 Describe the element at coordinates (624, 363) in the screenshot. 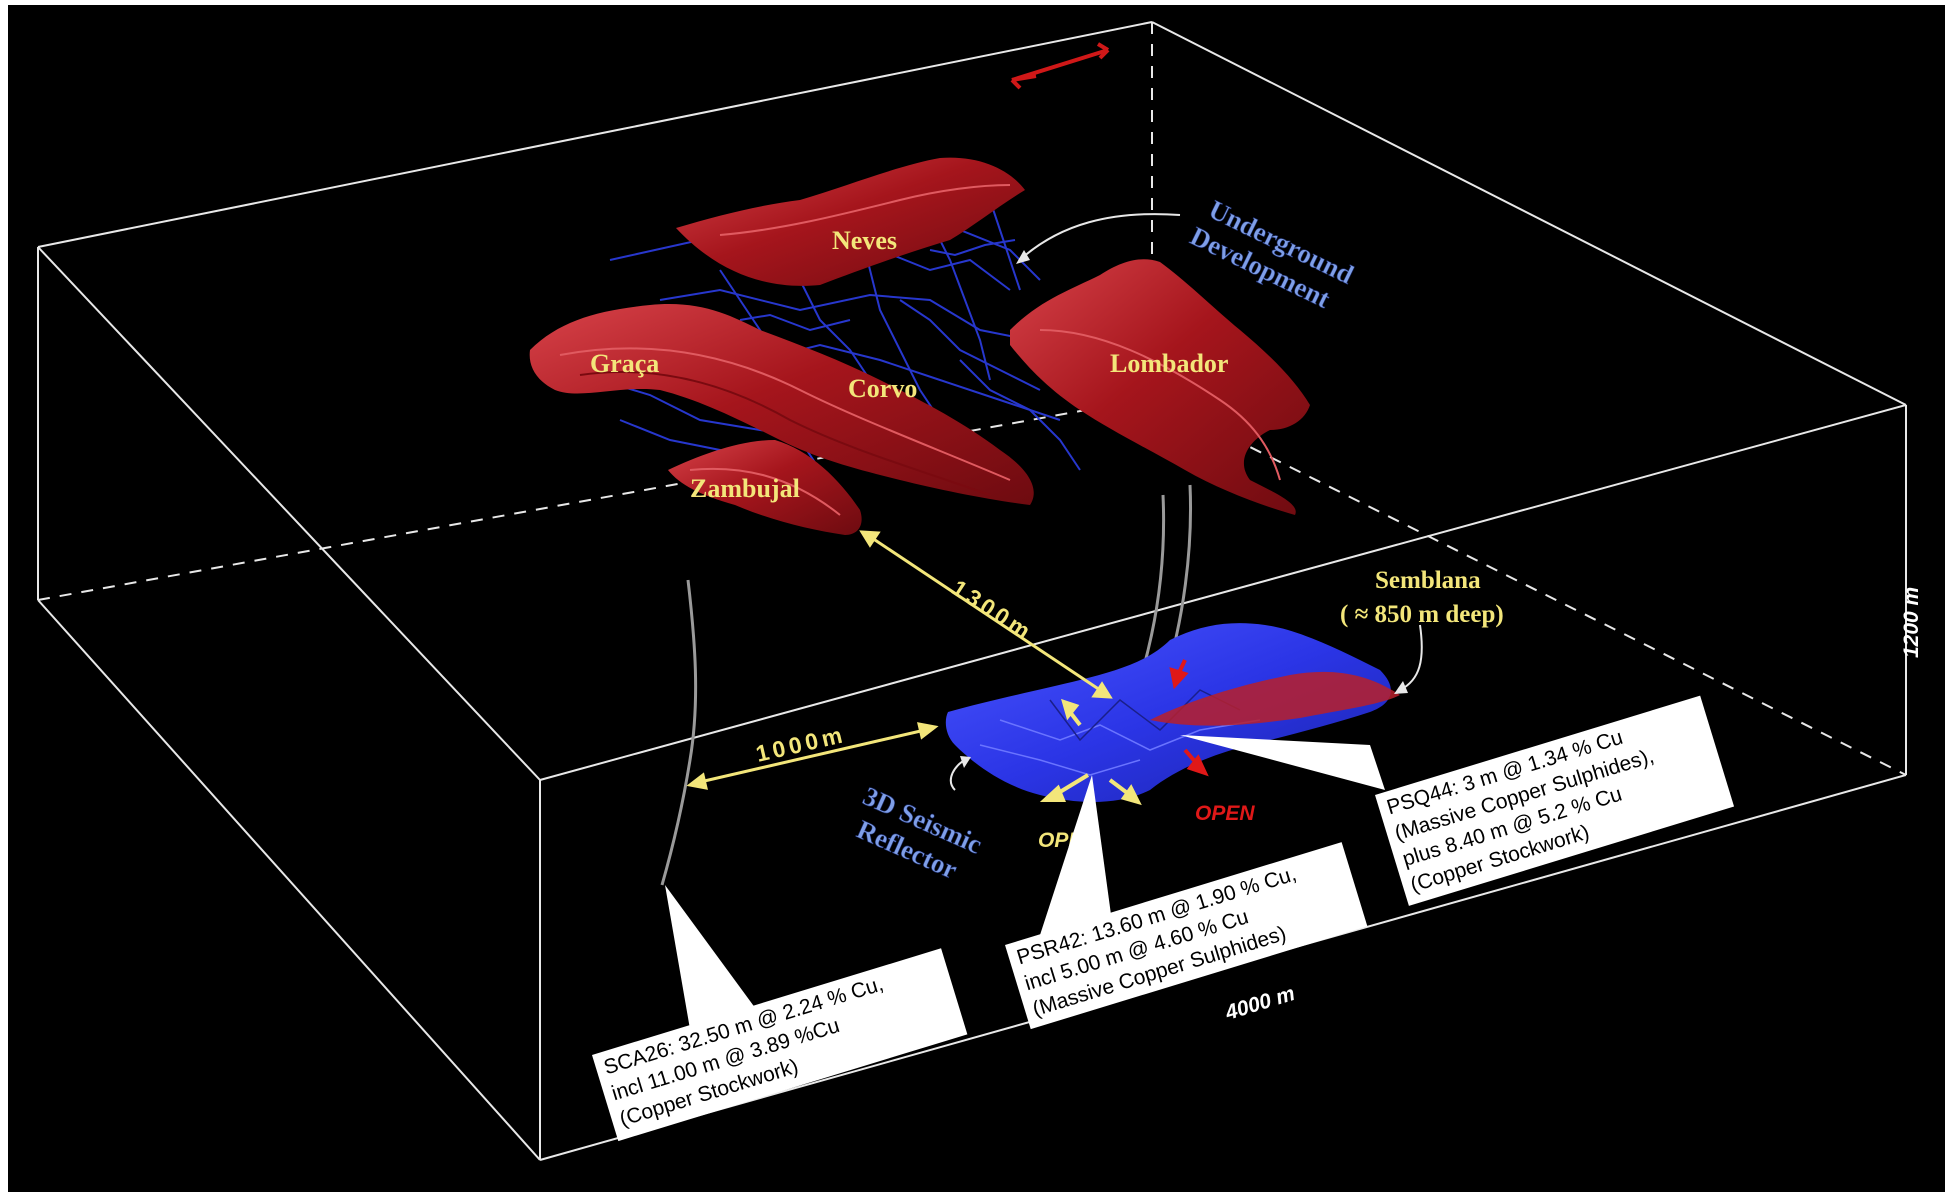

I see `label-graca: Graça` at that location.